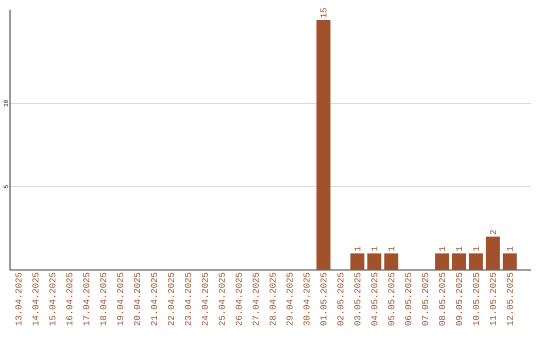 This screenshot has height=340, width=540. I want to click on x-tick-label: 19.04.2025, so click(120, 299).